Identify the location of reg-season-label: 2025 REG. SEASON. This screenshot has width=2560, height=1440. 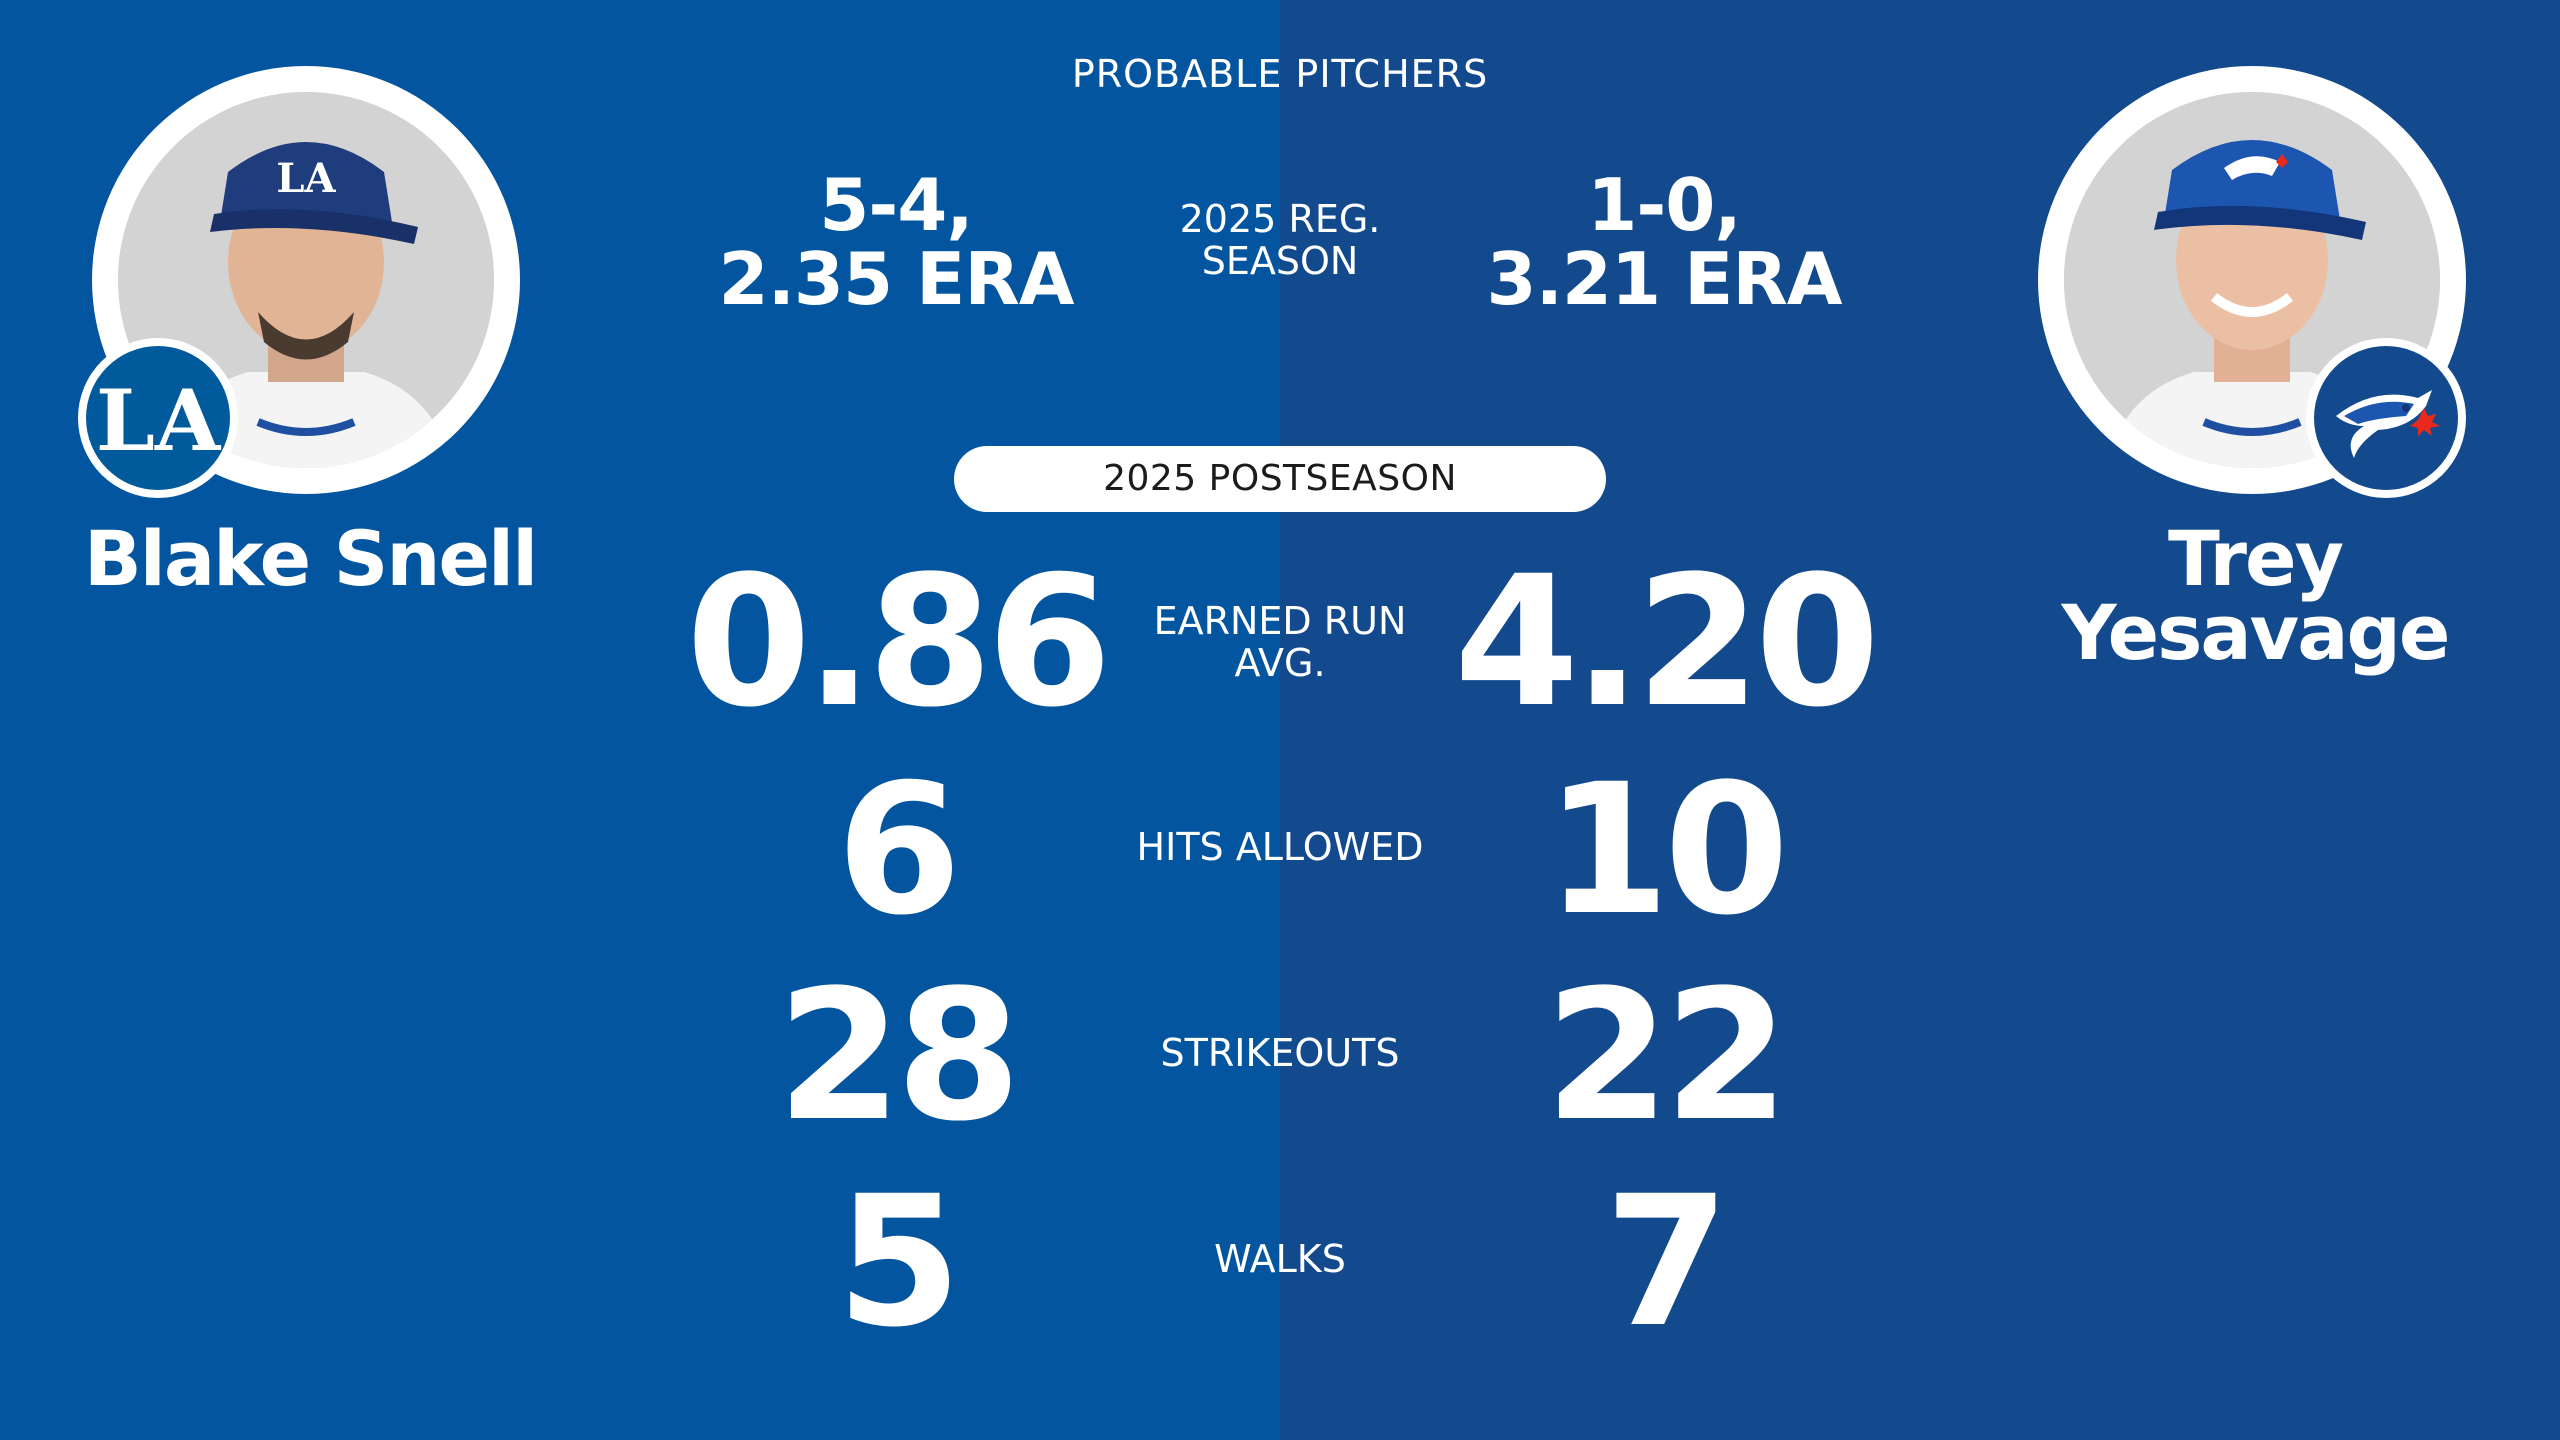
(1280, 240).